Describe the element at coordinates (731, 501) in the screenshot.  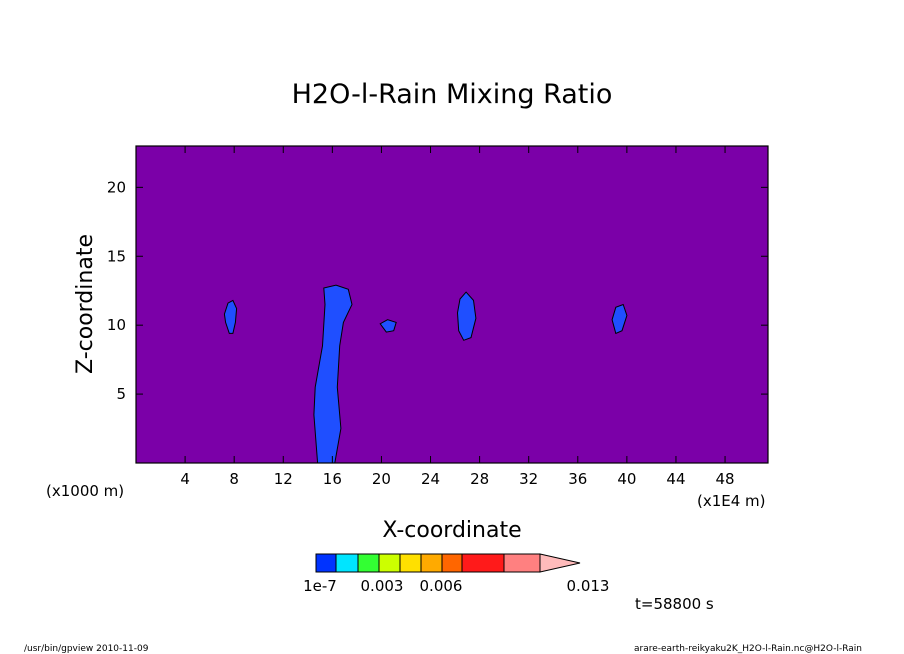
I see `x-unit-right: (x1E4 m)` at that location.